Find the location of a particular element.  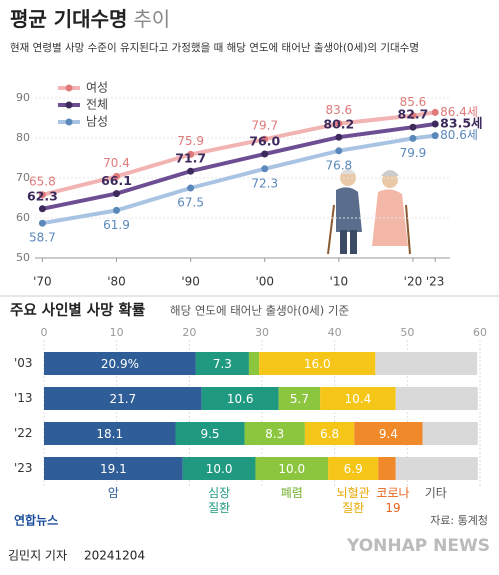

date: 20241204 is located at coordinates (114, 556).